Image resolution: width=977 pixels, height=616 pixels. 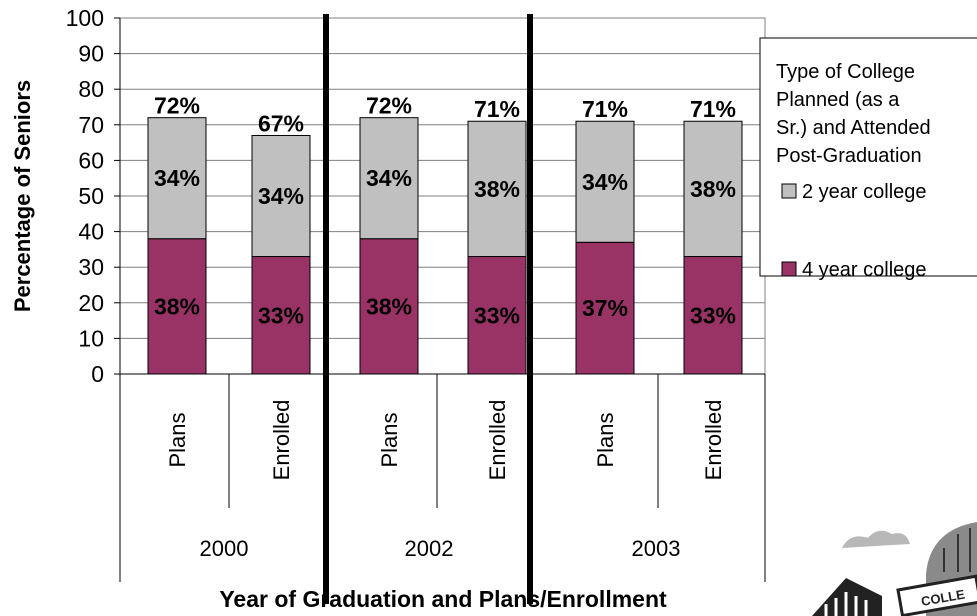 What do you see at coordinates (224, 548) in the screenshot?
I see `group-year-label: 2000` at bounding box center [224, 548].